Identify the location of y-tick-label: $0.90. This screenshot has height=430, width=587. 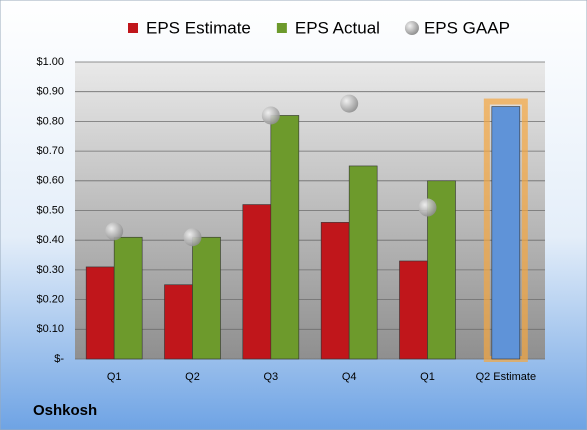
(50, 92).